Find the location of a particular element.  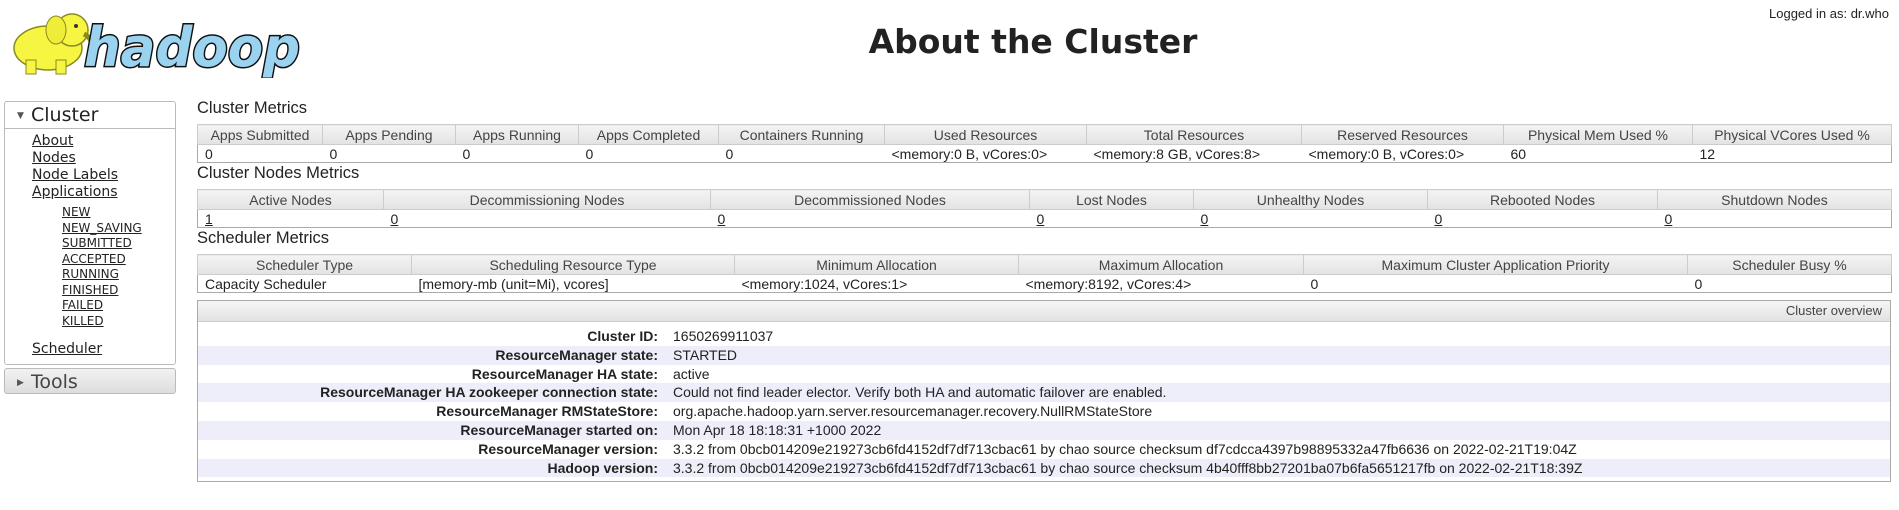

tools-nav-label: Tools is located at coordinates (54, 382).